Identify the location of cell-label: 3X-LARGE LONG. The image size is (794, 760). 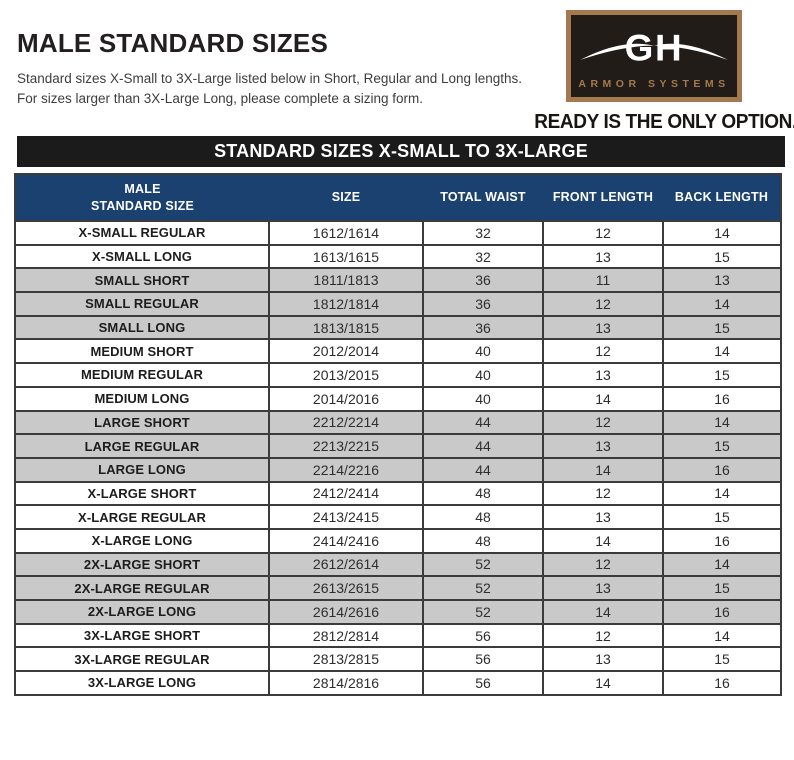
(142, 683).